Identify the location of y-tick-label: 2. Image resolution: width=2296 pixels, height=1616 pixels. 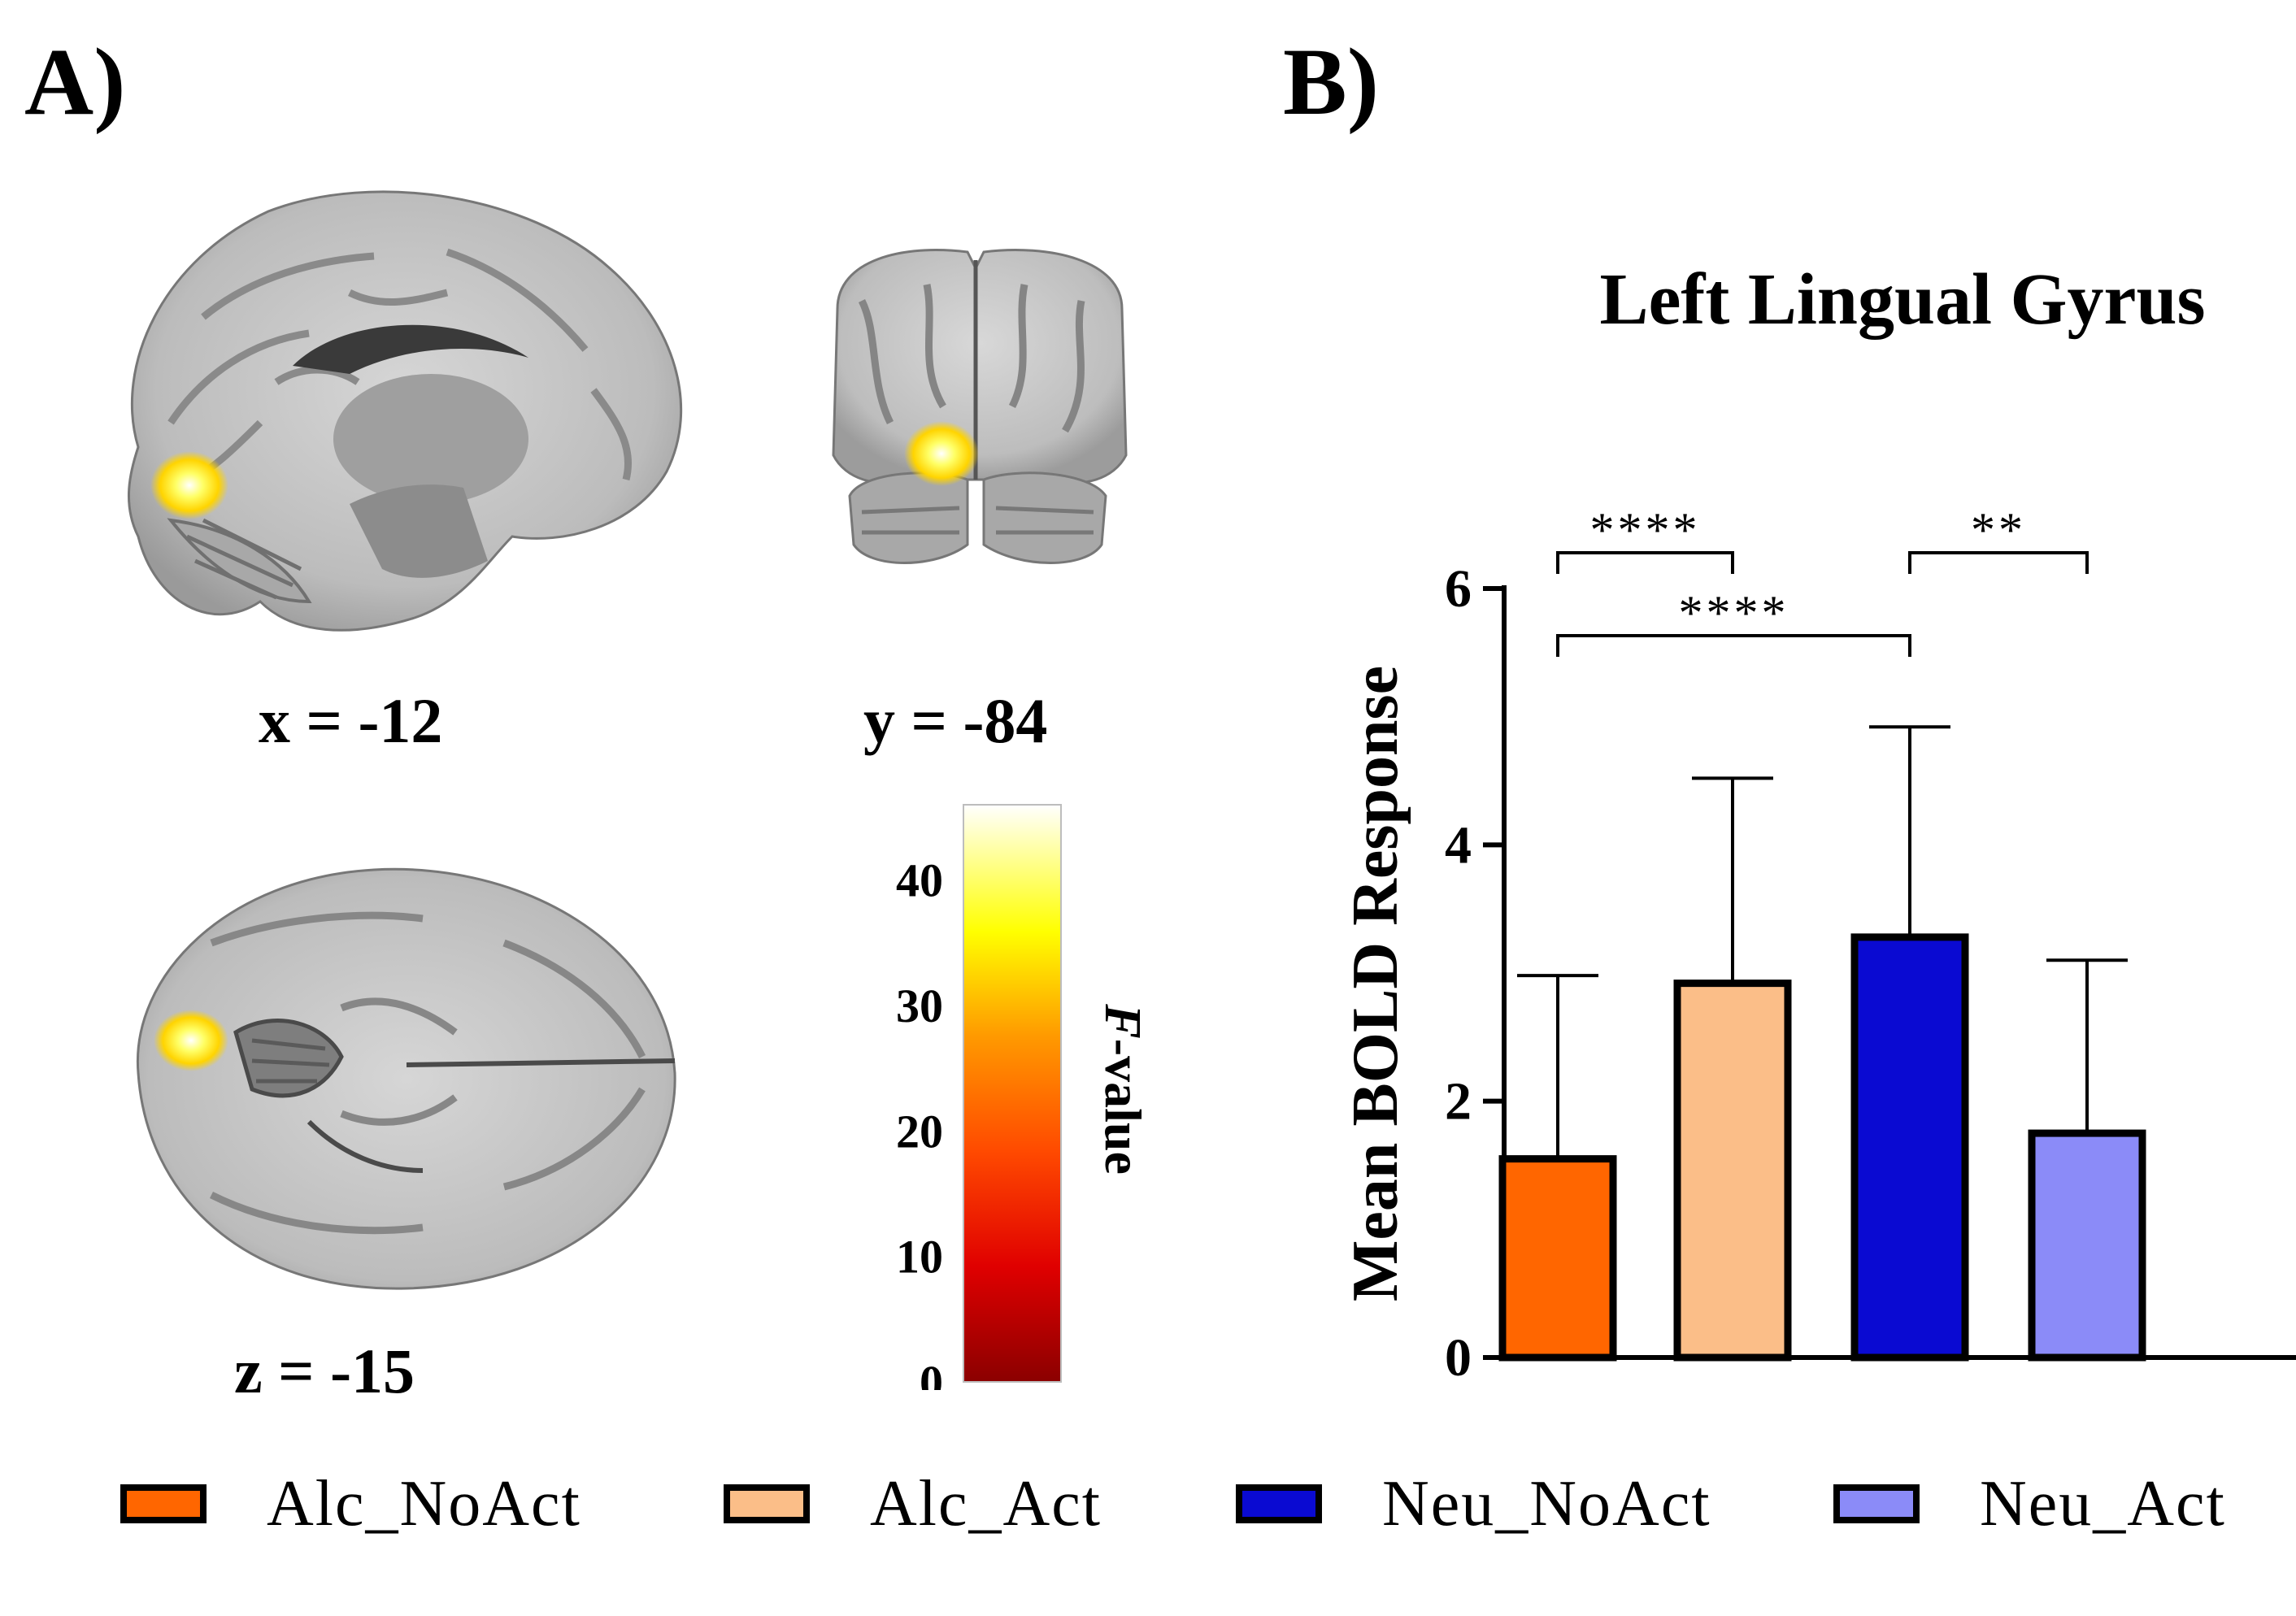
(1459, 1102).